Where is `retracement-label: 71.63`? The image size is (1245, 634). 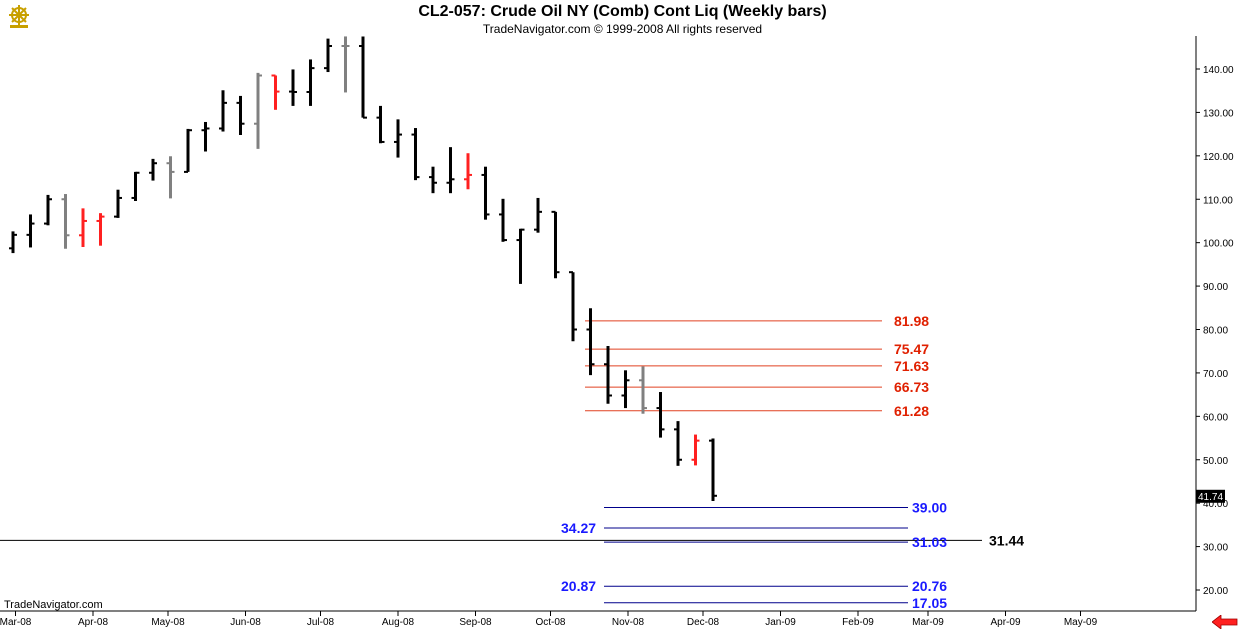
retracement-label: 71.63 is located at coordinates (911, 366).